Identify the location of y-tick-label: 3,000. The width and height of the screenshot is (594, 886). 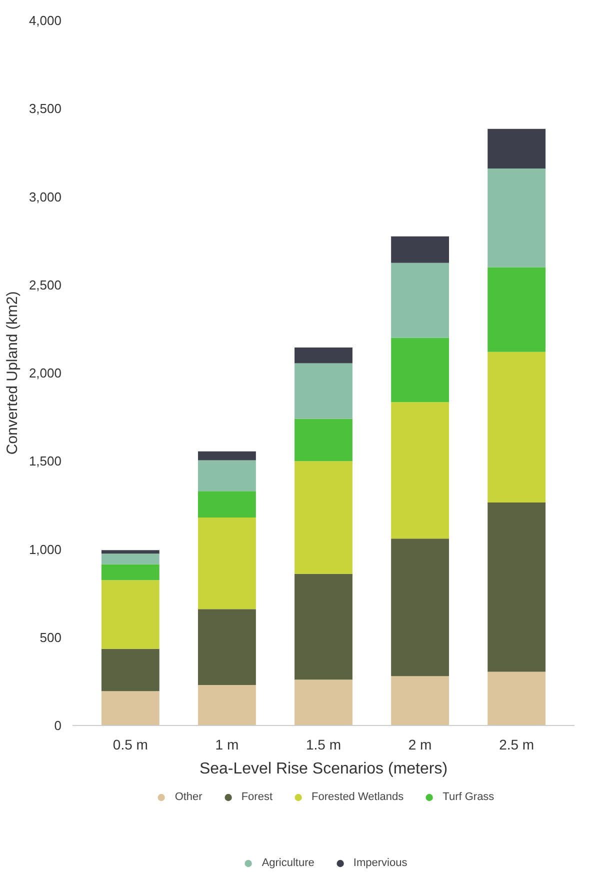
(45, 196).